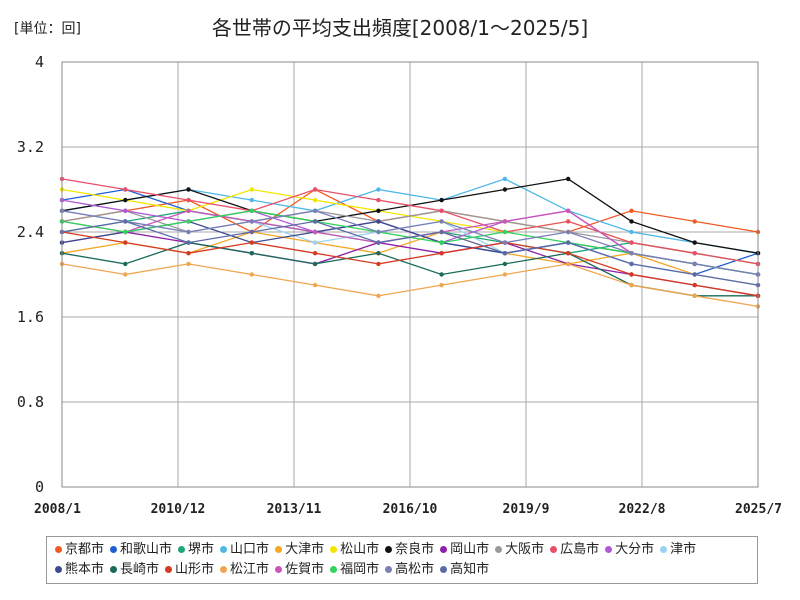  I want to click on legend-item: 福岡市, so click(354, 570).